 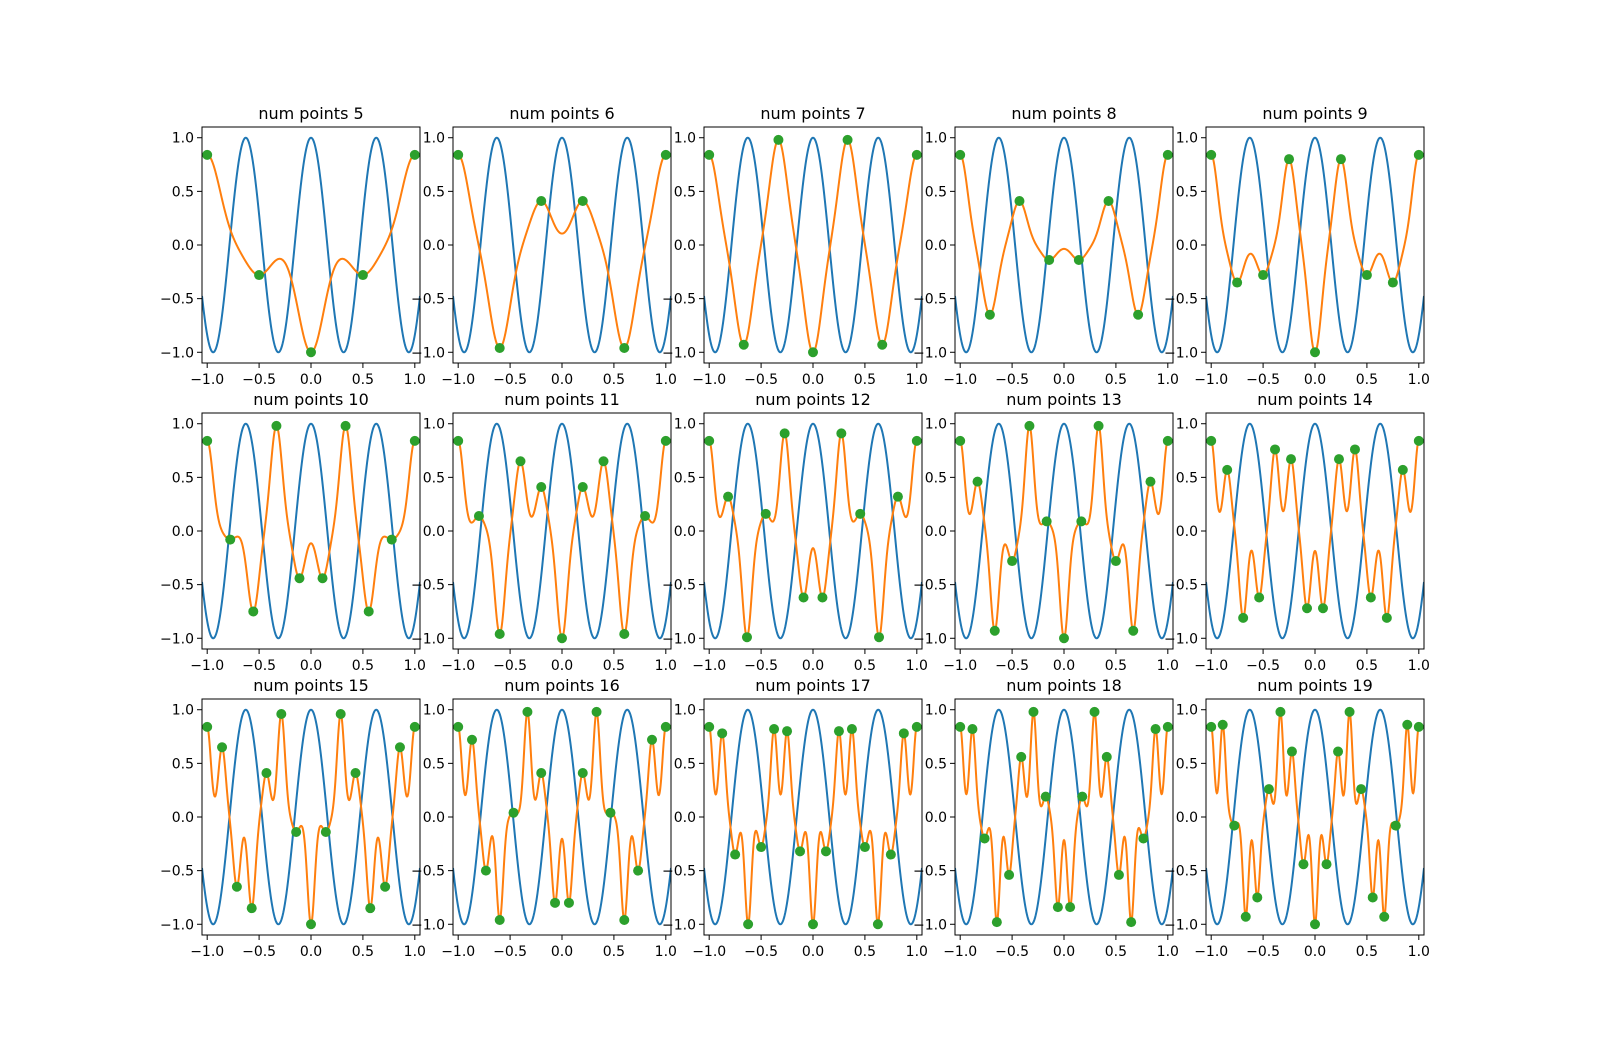 What do you see at coordinates (562, 685) in the screenshot?
I see `subplot-title: num points 16` at bounding box center [562, 685].